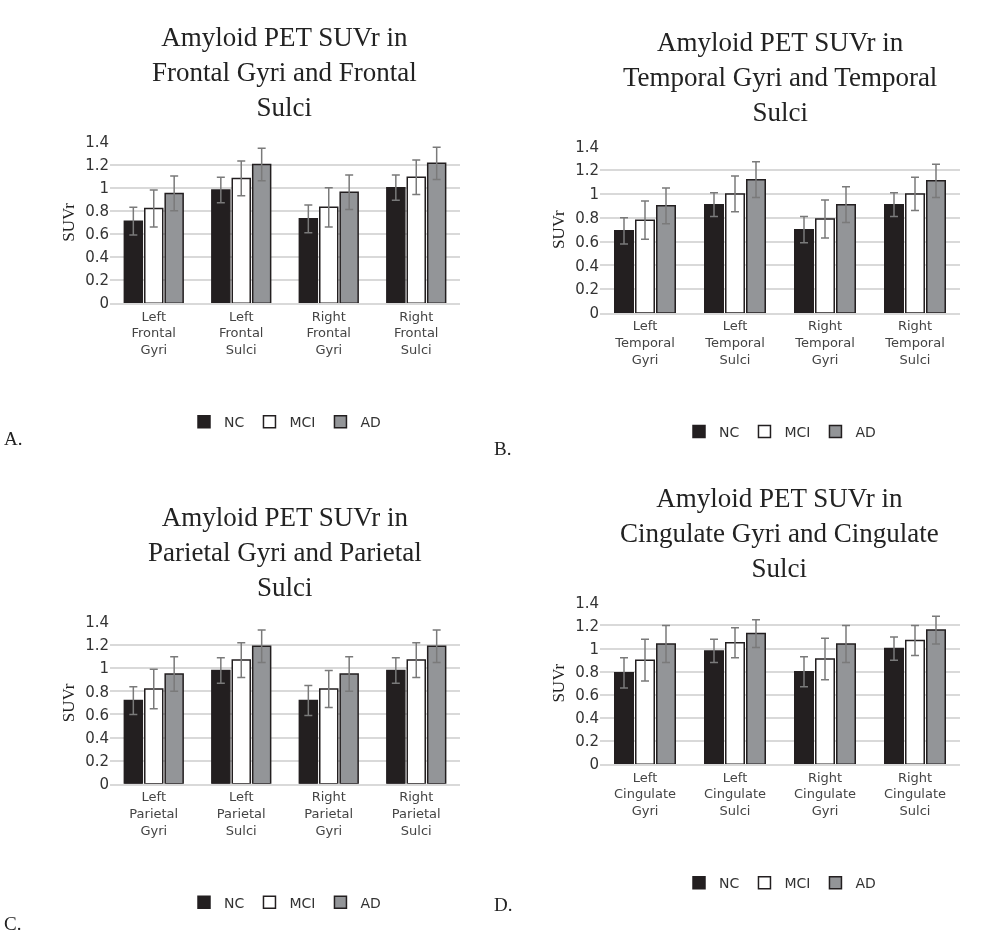 The image size is (1002, 935). What do you see at coordinates (645, 794) in the screenshot?
I see `x-tick-label: Left Cingulate Gyri` at bounding box center [645, 794].